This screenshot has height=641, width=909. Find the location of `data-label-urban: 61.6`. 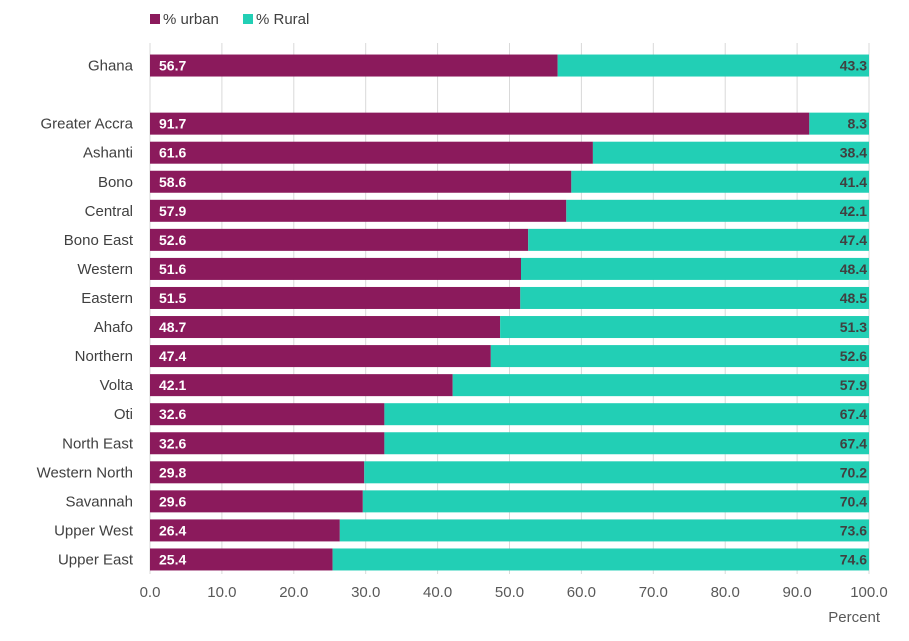

data-label-urban: 61.6 is located at coordinates (172, 153).